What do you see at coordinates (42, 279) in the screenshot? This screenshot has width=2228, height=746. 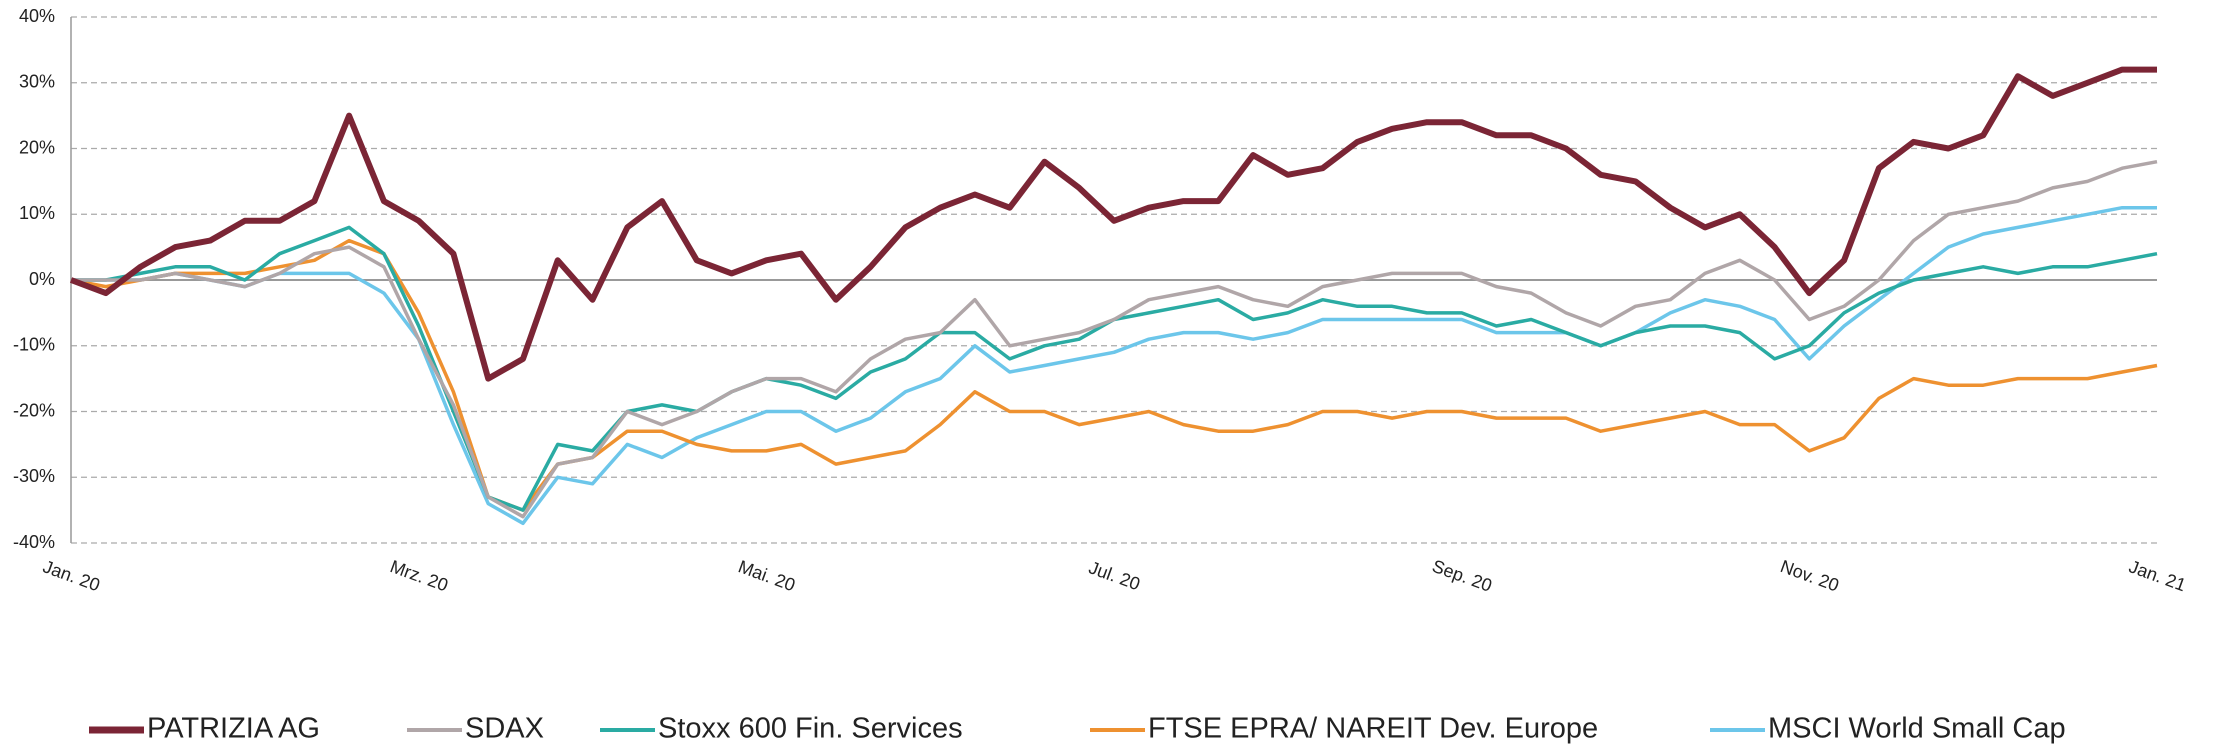 I see `y-tick-label: 0%` at bounding box center [42, 279].